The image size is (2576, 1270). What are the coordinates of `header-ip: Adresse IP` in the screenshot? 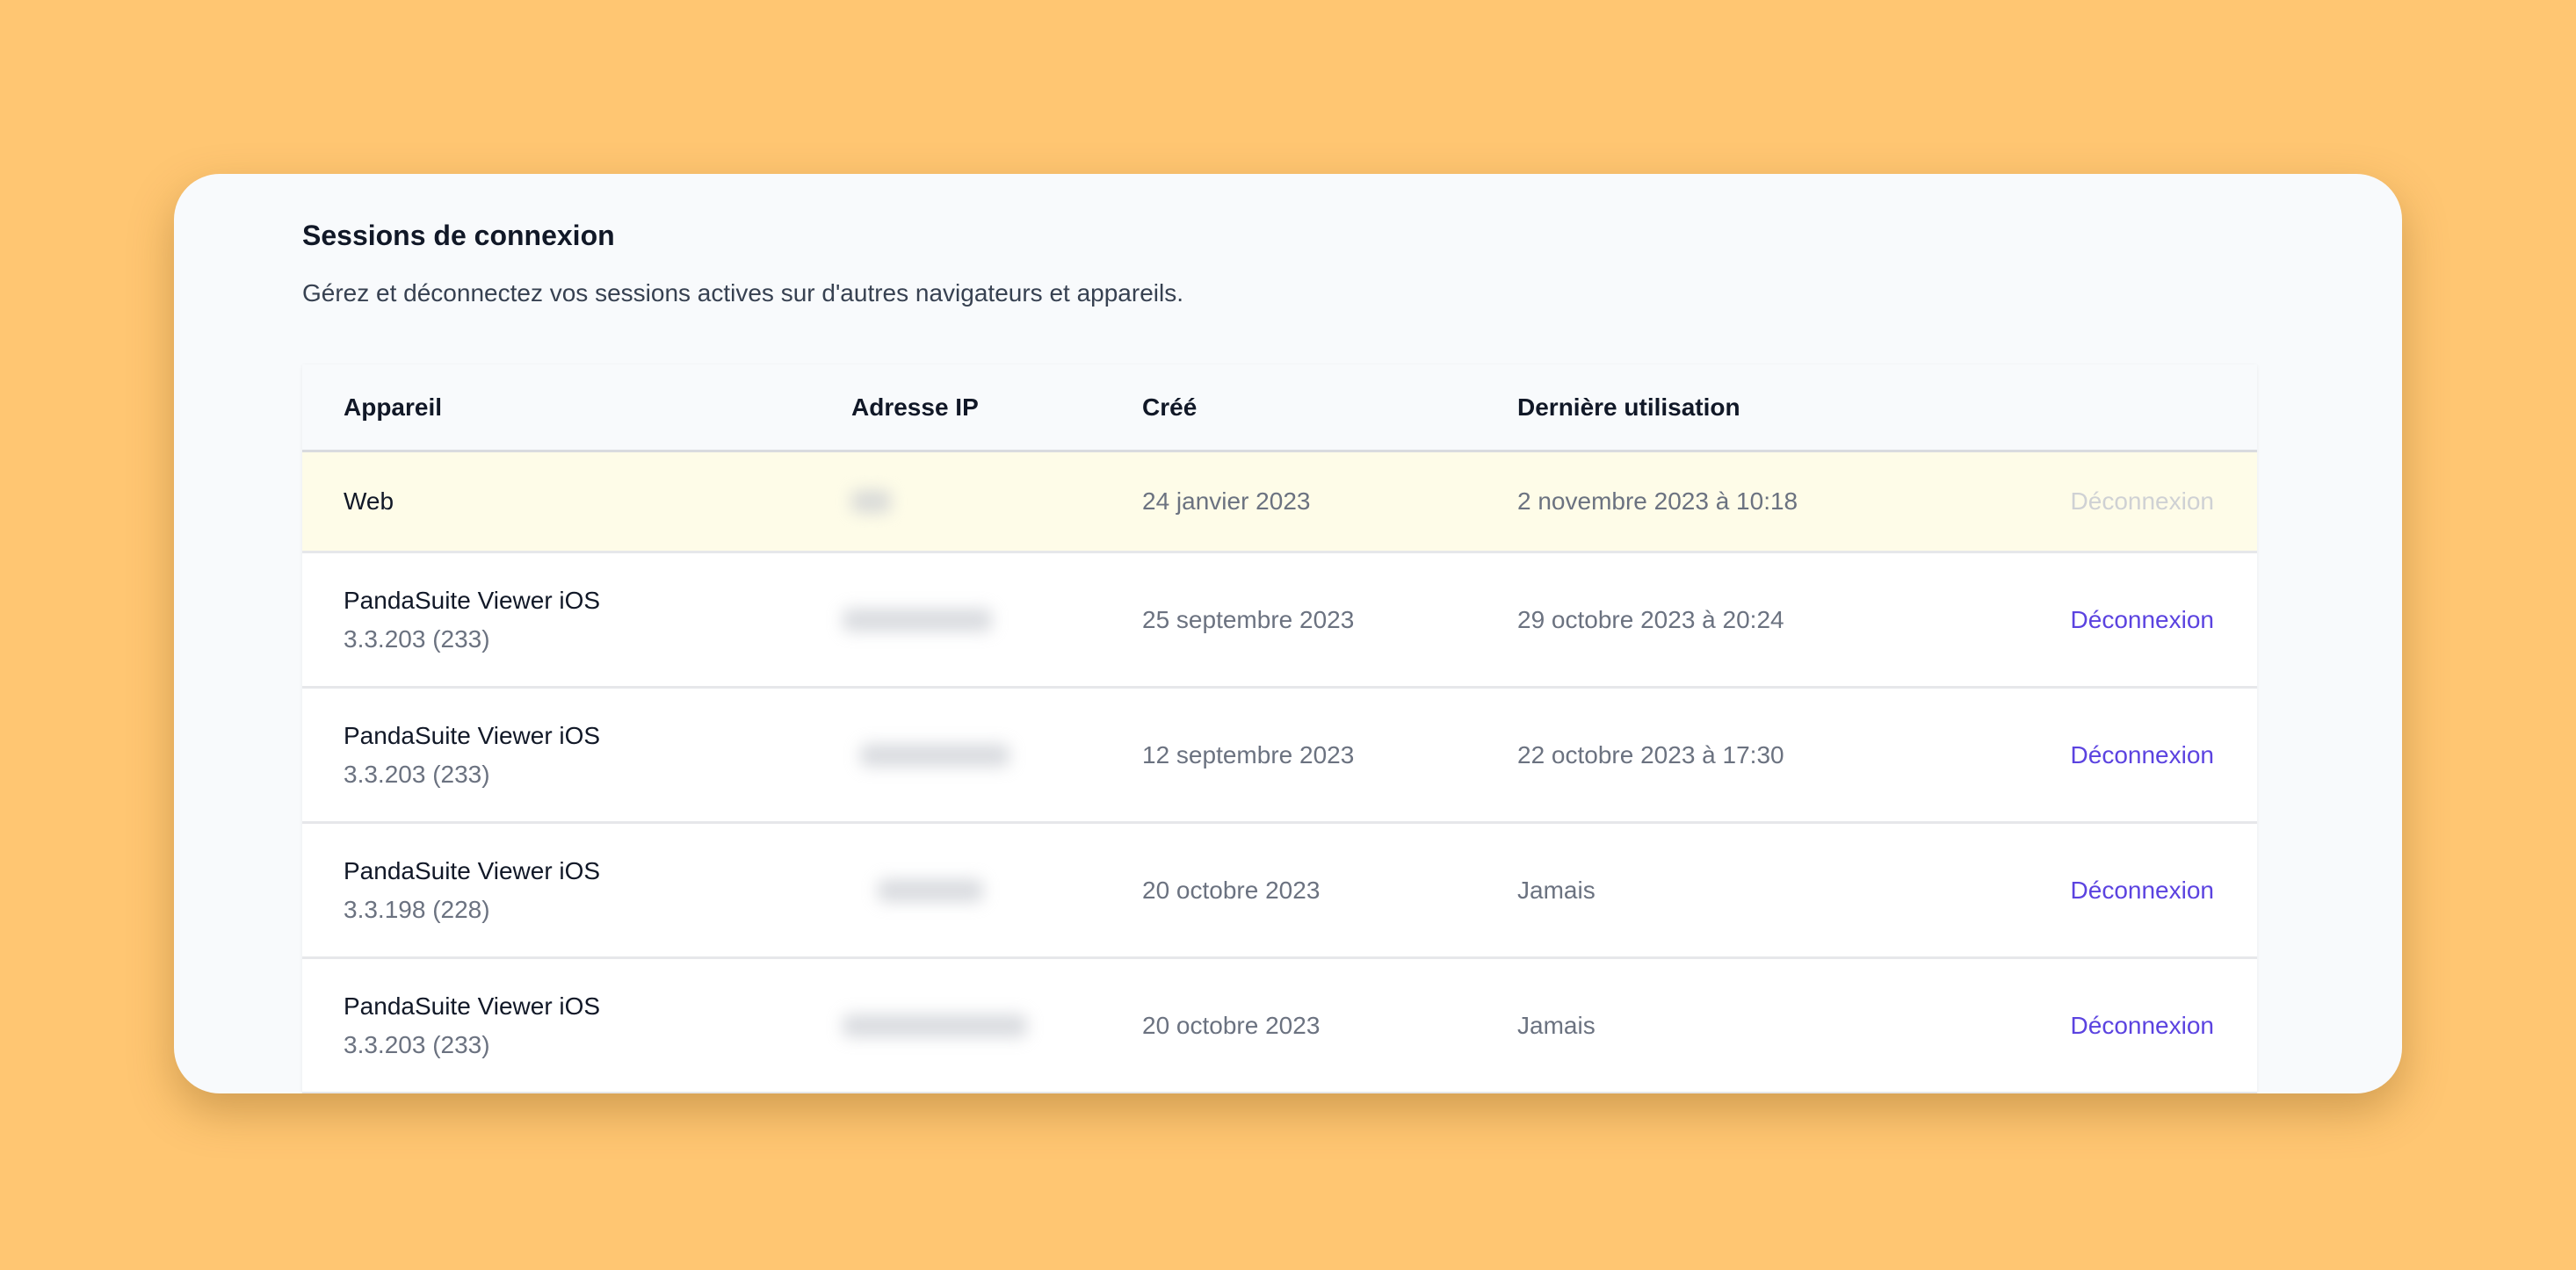 It's located at (915, 407).